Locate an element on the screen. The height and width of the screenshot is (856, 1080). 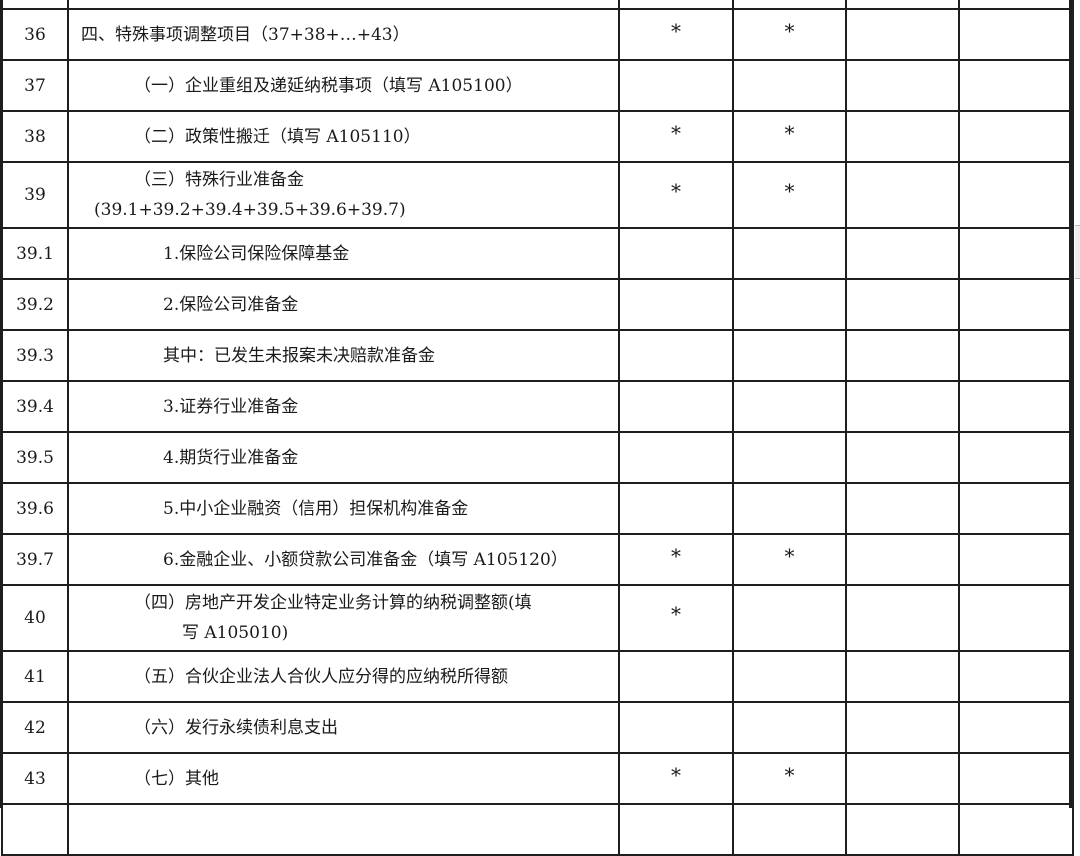
table-row: 43 （七）其他 * * is located at coordinates (537, 778).